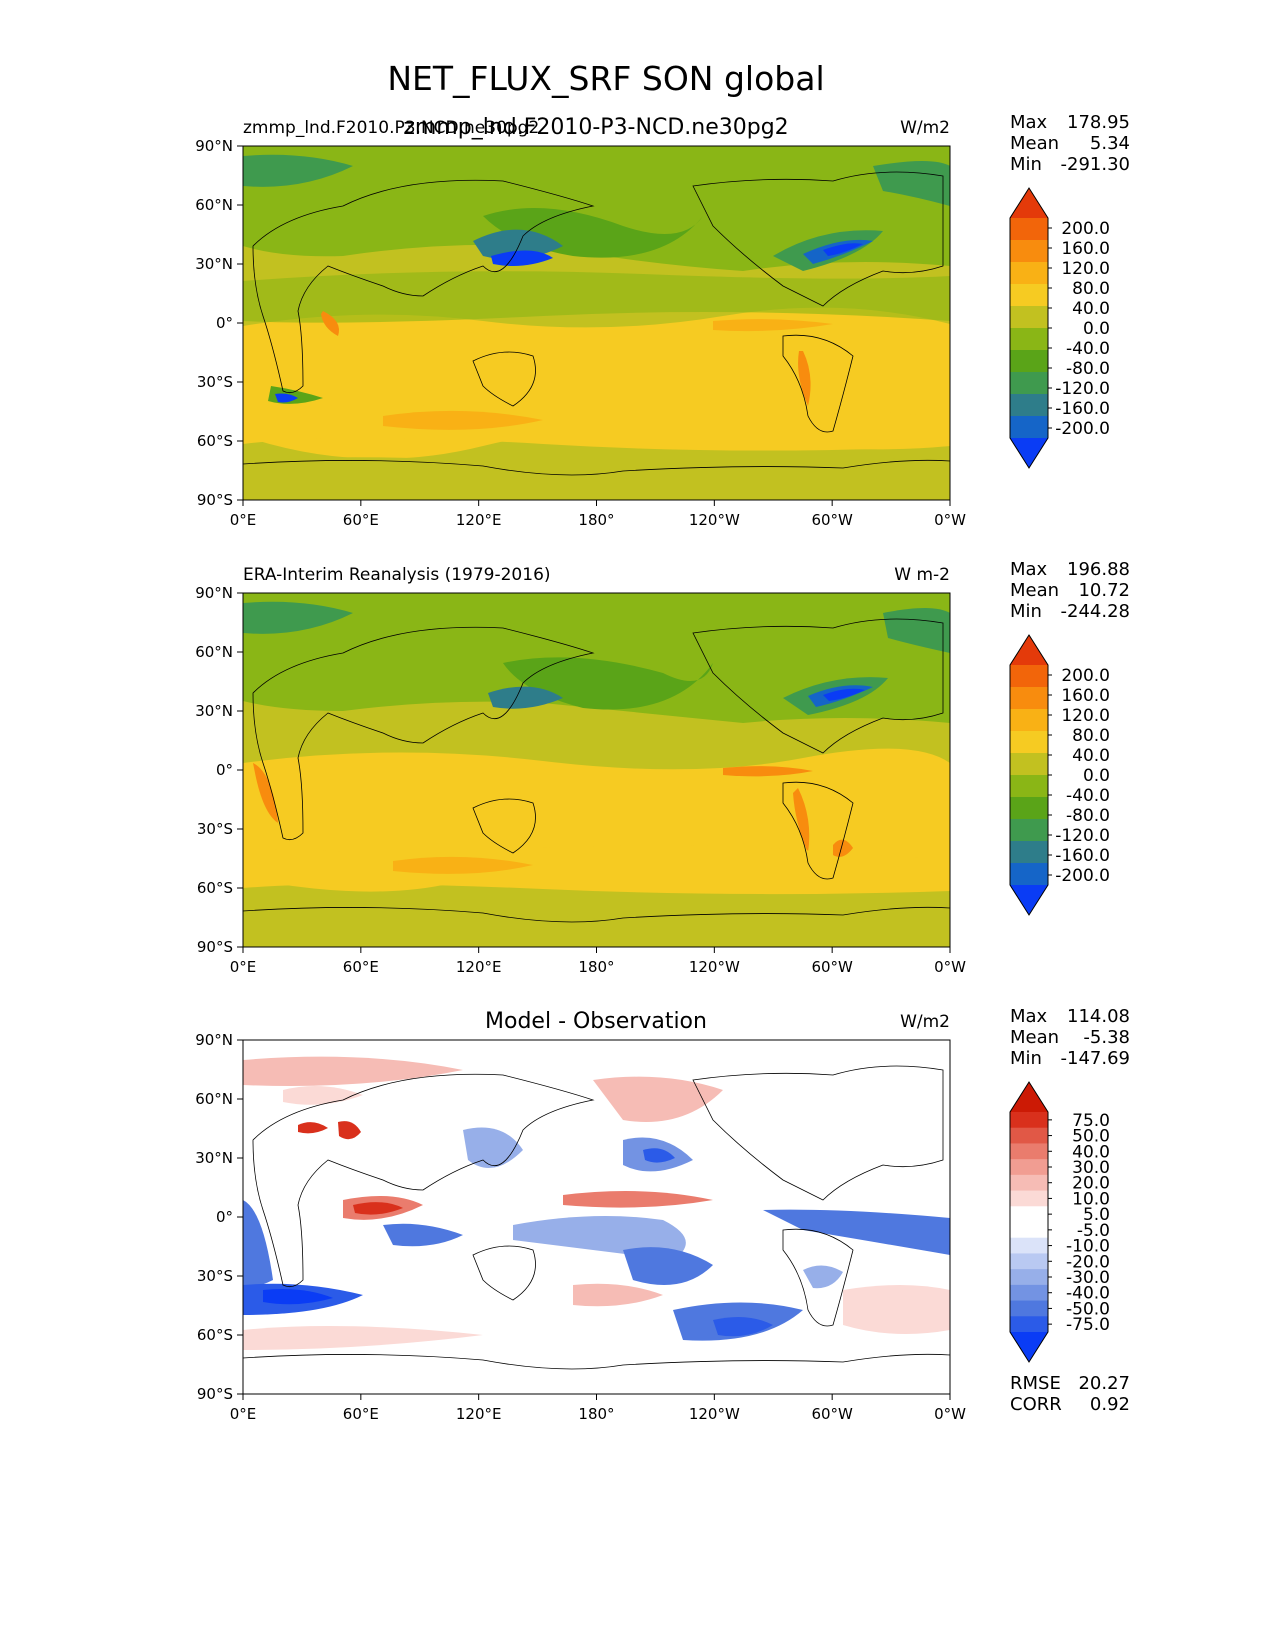 The image size is (1275, 1650). I want to click on map-field-test, so click(596, 323).